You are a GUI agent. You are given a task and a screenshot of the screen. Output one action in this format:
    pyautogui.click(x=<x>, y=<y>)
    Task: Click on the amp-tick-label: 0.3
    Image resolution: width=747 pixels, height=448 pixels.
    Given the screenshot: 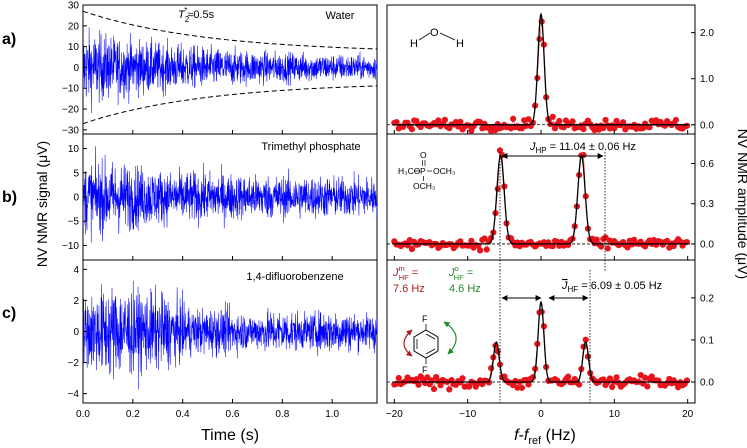 What is the action you would take?
    pyautogui.click(x=707, y=204)
    